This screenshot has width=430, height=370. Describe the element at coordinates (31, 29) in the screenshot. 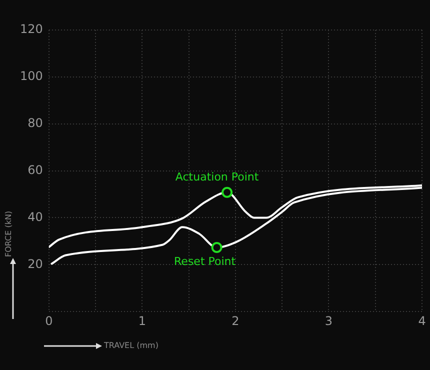

I see `y-tick-label: 120` at that location.